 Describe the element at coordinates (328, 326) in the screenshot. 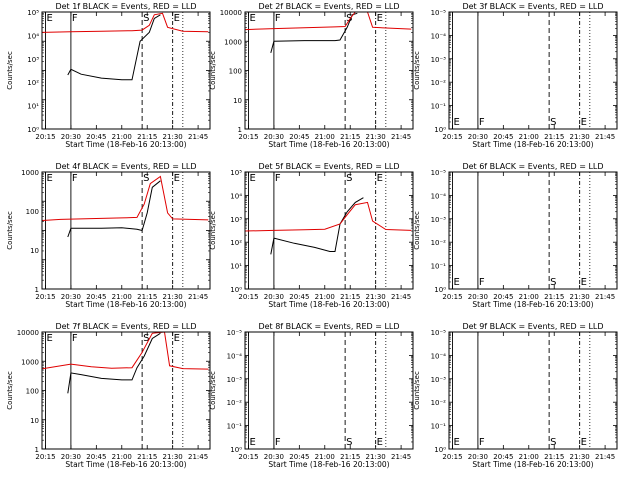

I see `panel-title: Det 8f BLACK = Events, RED = LLD` at that location.